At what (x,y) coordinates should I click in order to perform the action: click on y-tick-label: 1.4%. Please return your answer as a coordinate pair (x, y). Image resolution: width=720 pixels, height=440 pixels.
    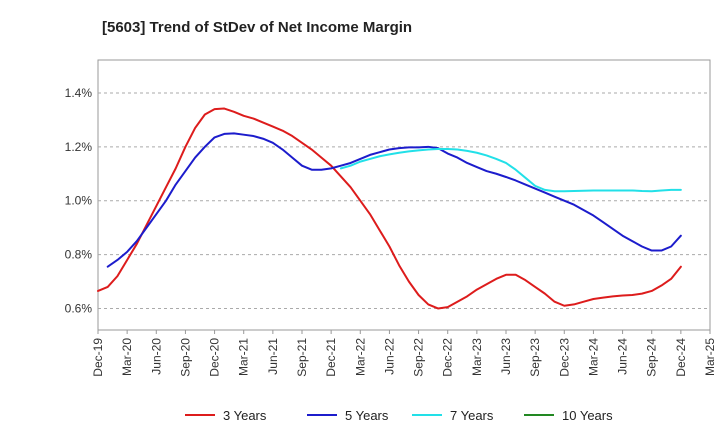
    Looking at the image, I should click on (79, 93).